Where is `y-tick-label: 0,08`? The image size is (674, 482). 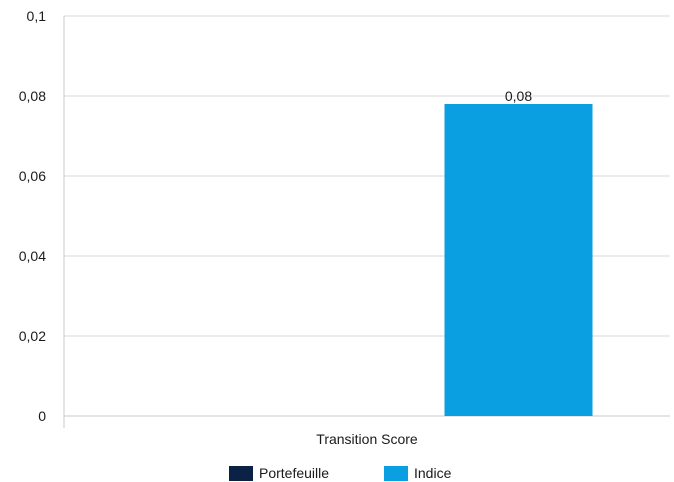
y-tick-label: 0,08 is located at coordinates (32, 96).